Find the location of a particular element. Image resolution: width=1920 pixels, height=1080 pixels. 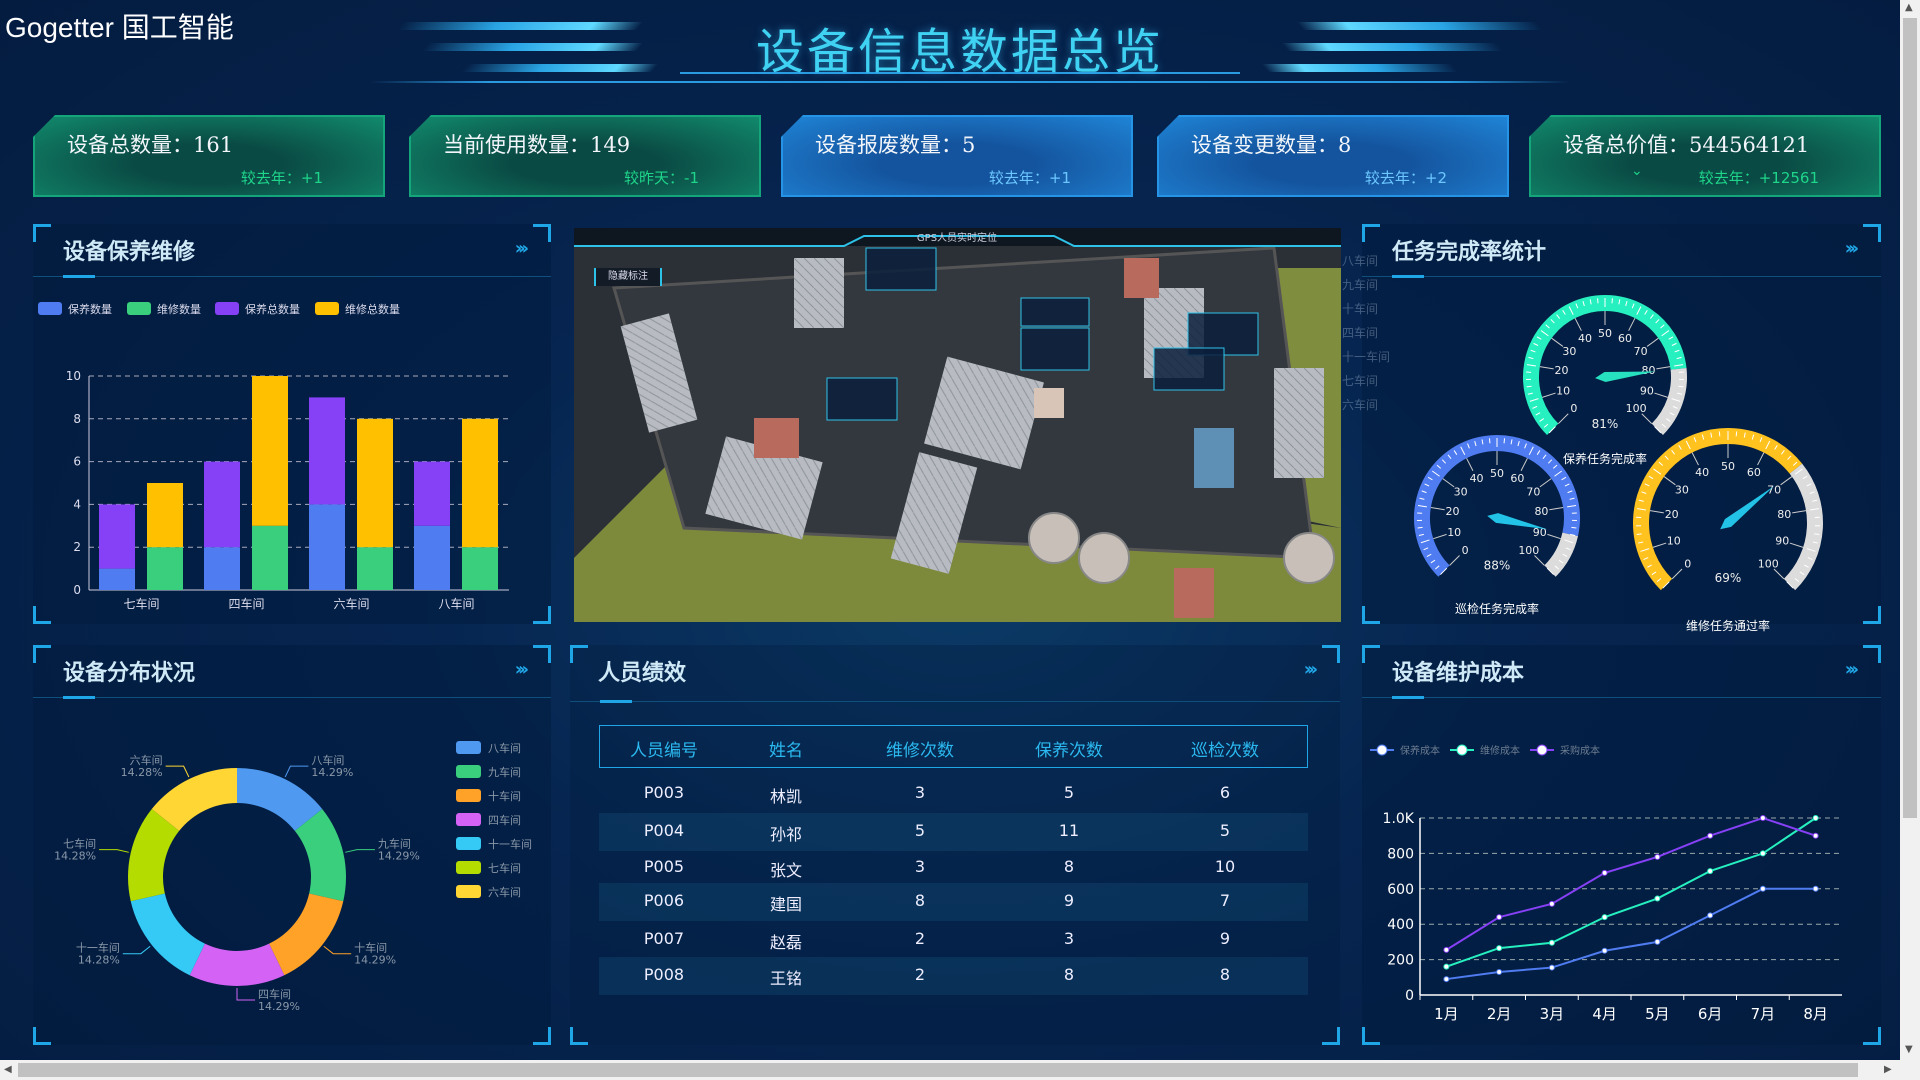

table-cell: 10 is located at coordinates (1225, 866).